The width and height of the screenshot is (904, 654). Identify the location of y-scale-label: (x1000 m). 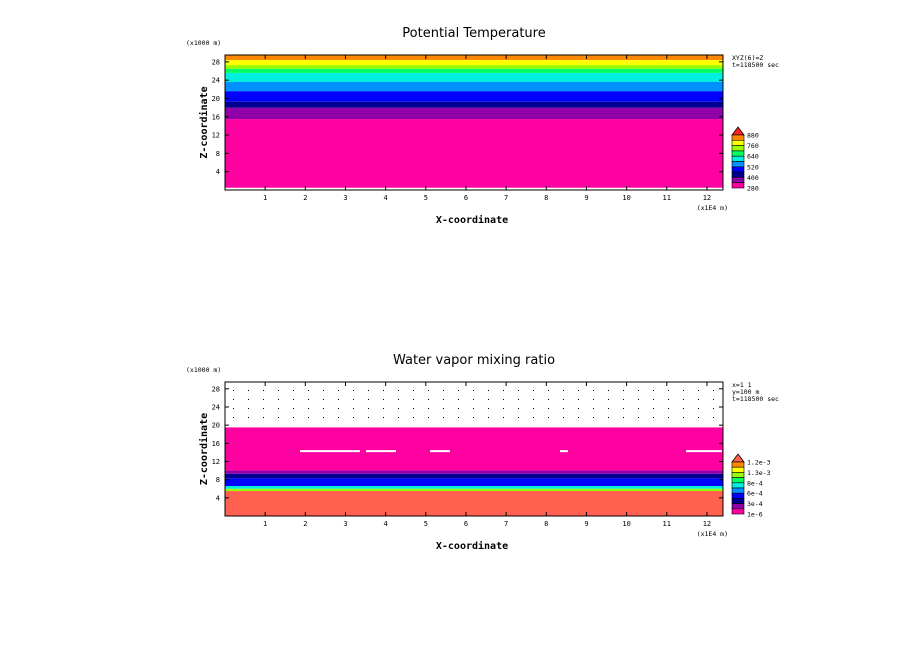
(203, 43).